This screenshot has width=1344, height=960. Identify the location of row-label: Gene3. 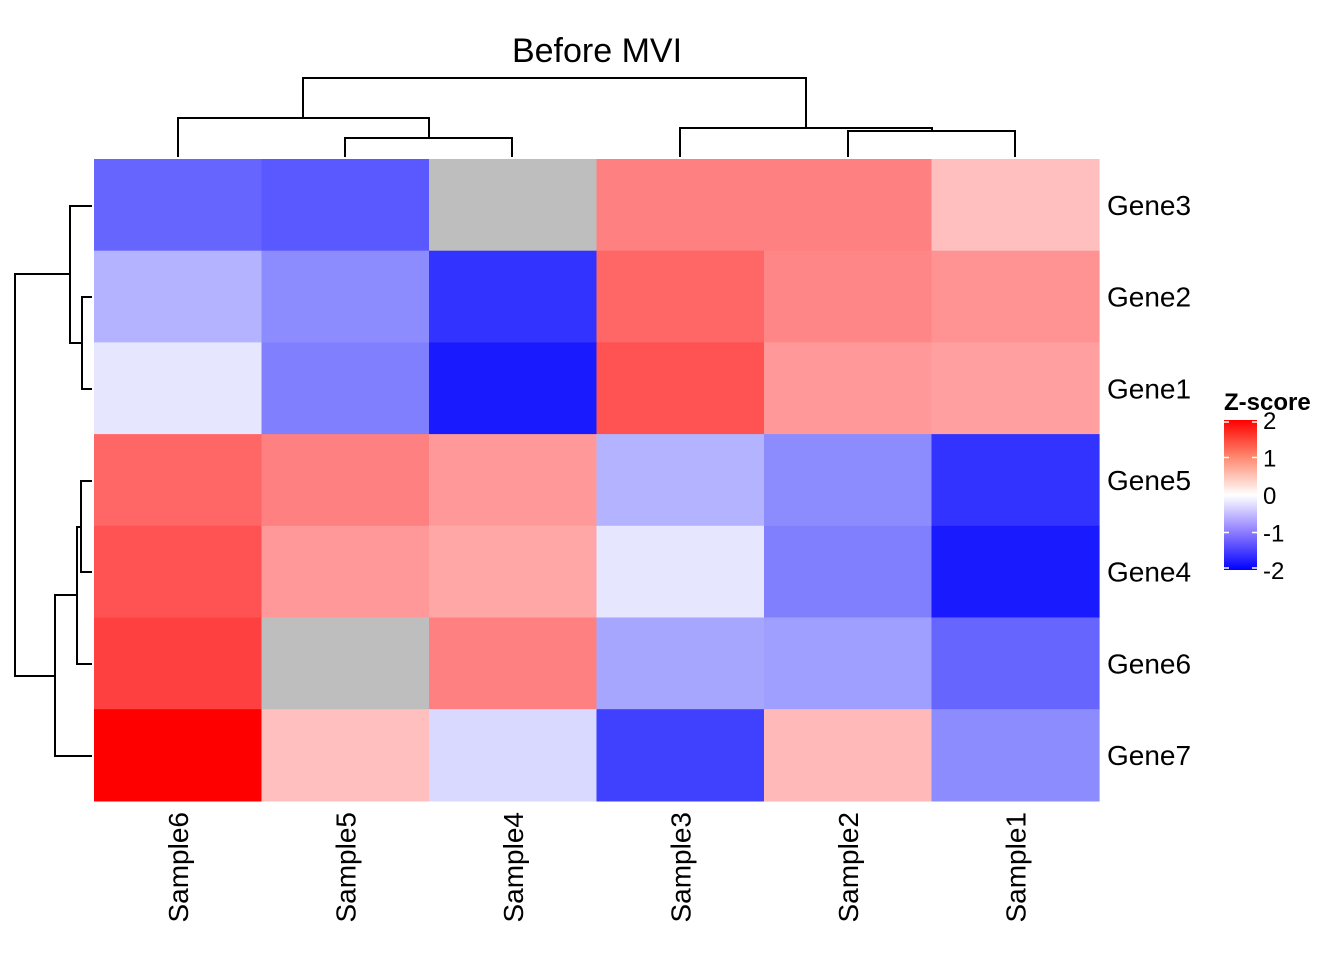
(1149, 205).